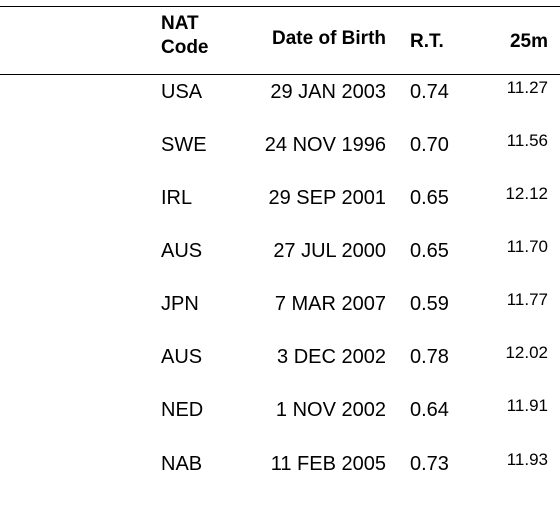 Image resolution: width=560 pixels, height=507 pixels. I want to click on nat-code-cell: SWE, so click(184, 145).